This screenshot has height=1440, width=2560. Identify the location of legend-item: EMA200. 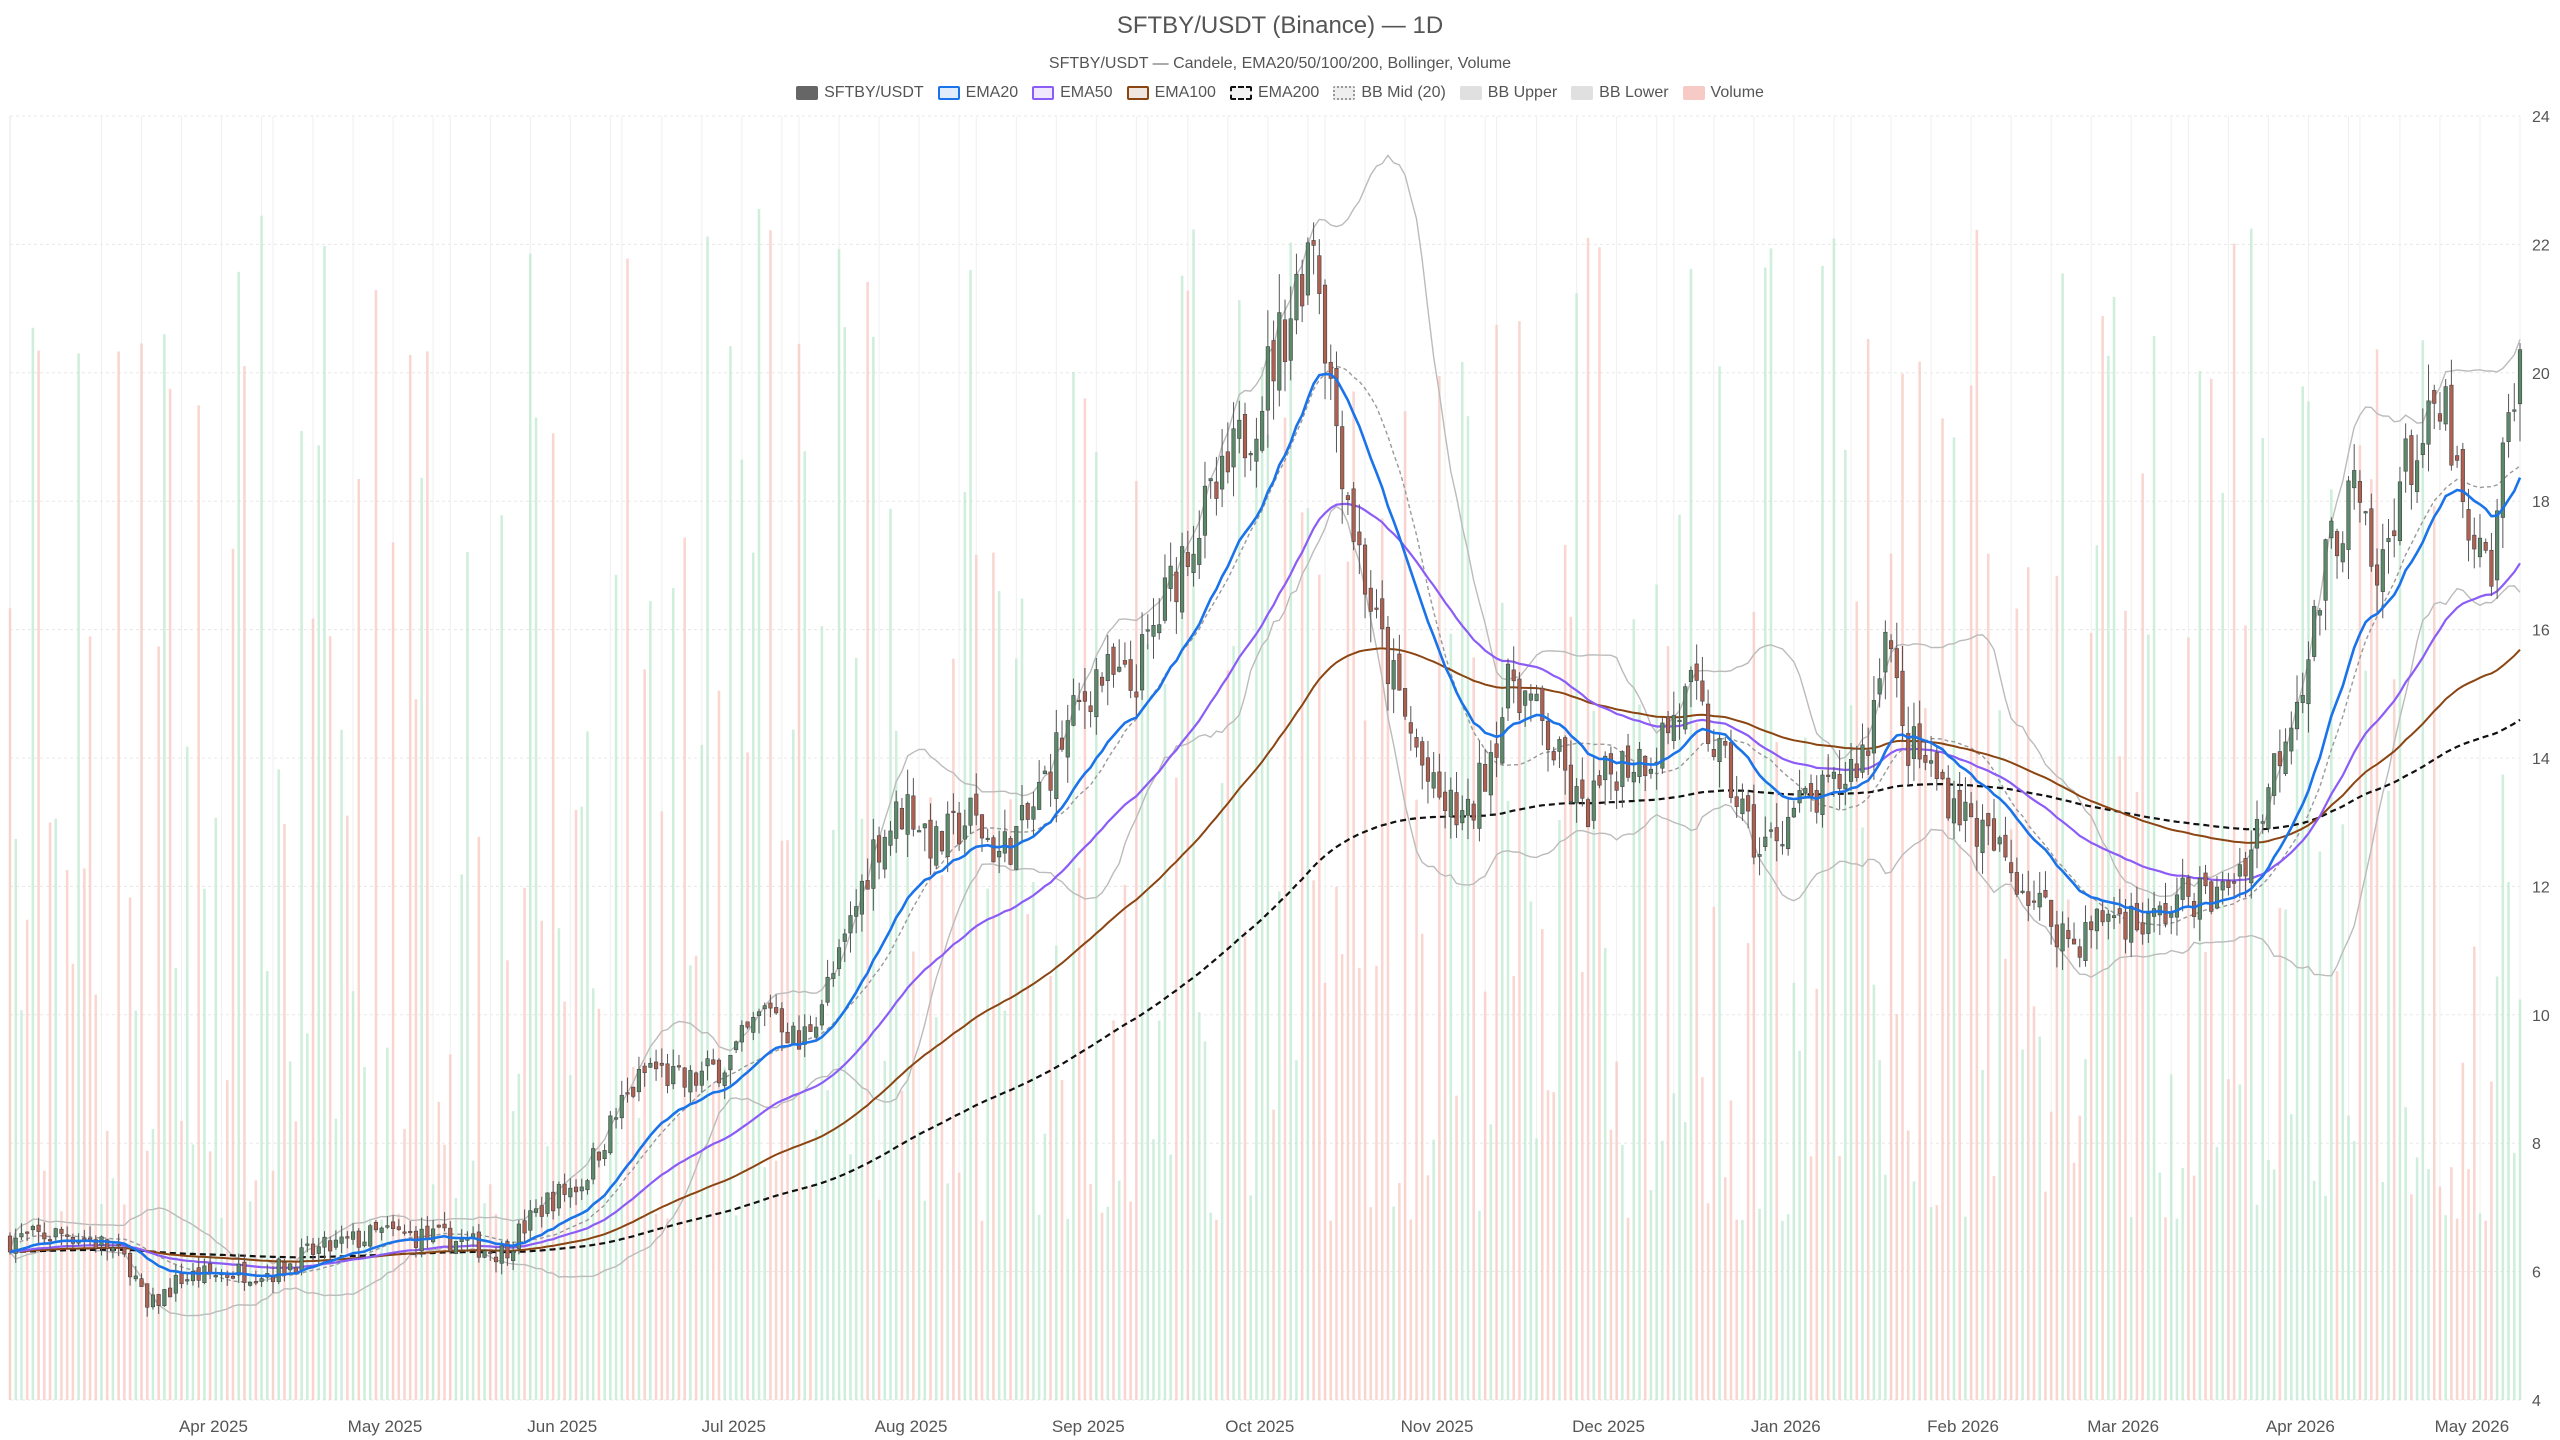
(1274, 93).